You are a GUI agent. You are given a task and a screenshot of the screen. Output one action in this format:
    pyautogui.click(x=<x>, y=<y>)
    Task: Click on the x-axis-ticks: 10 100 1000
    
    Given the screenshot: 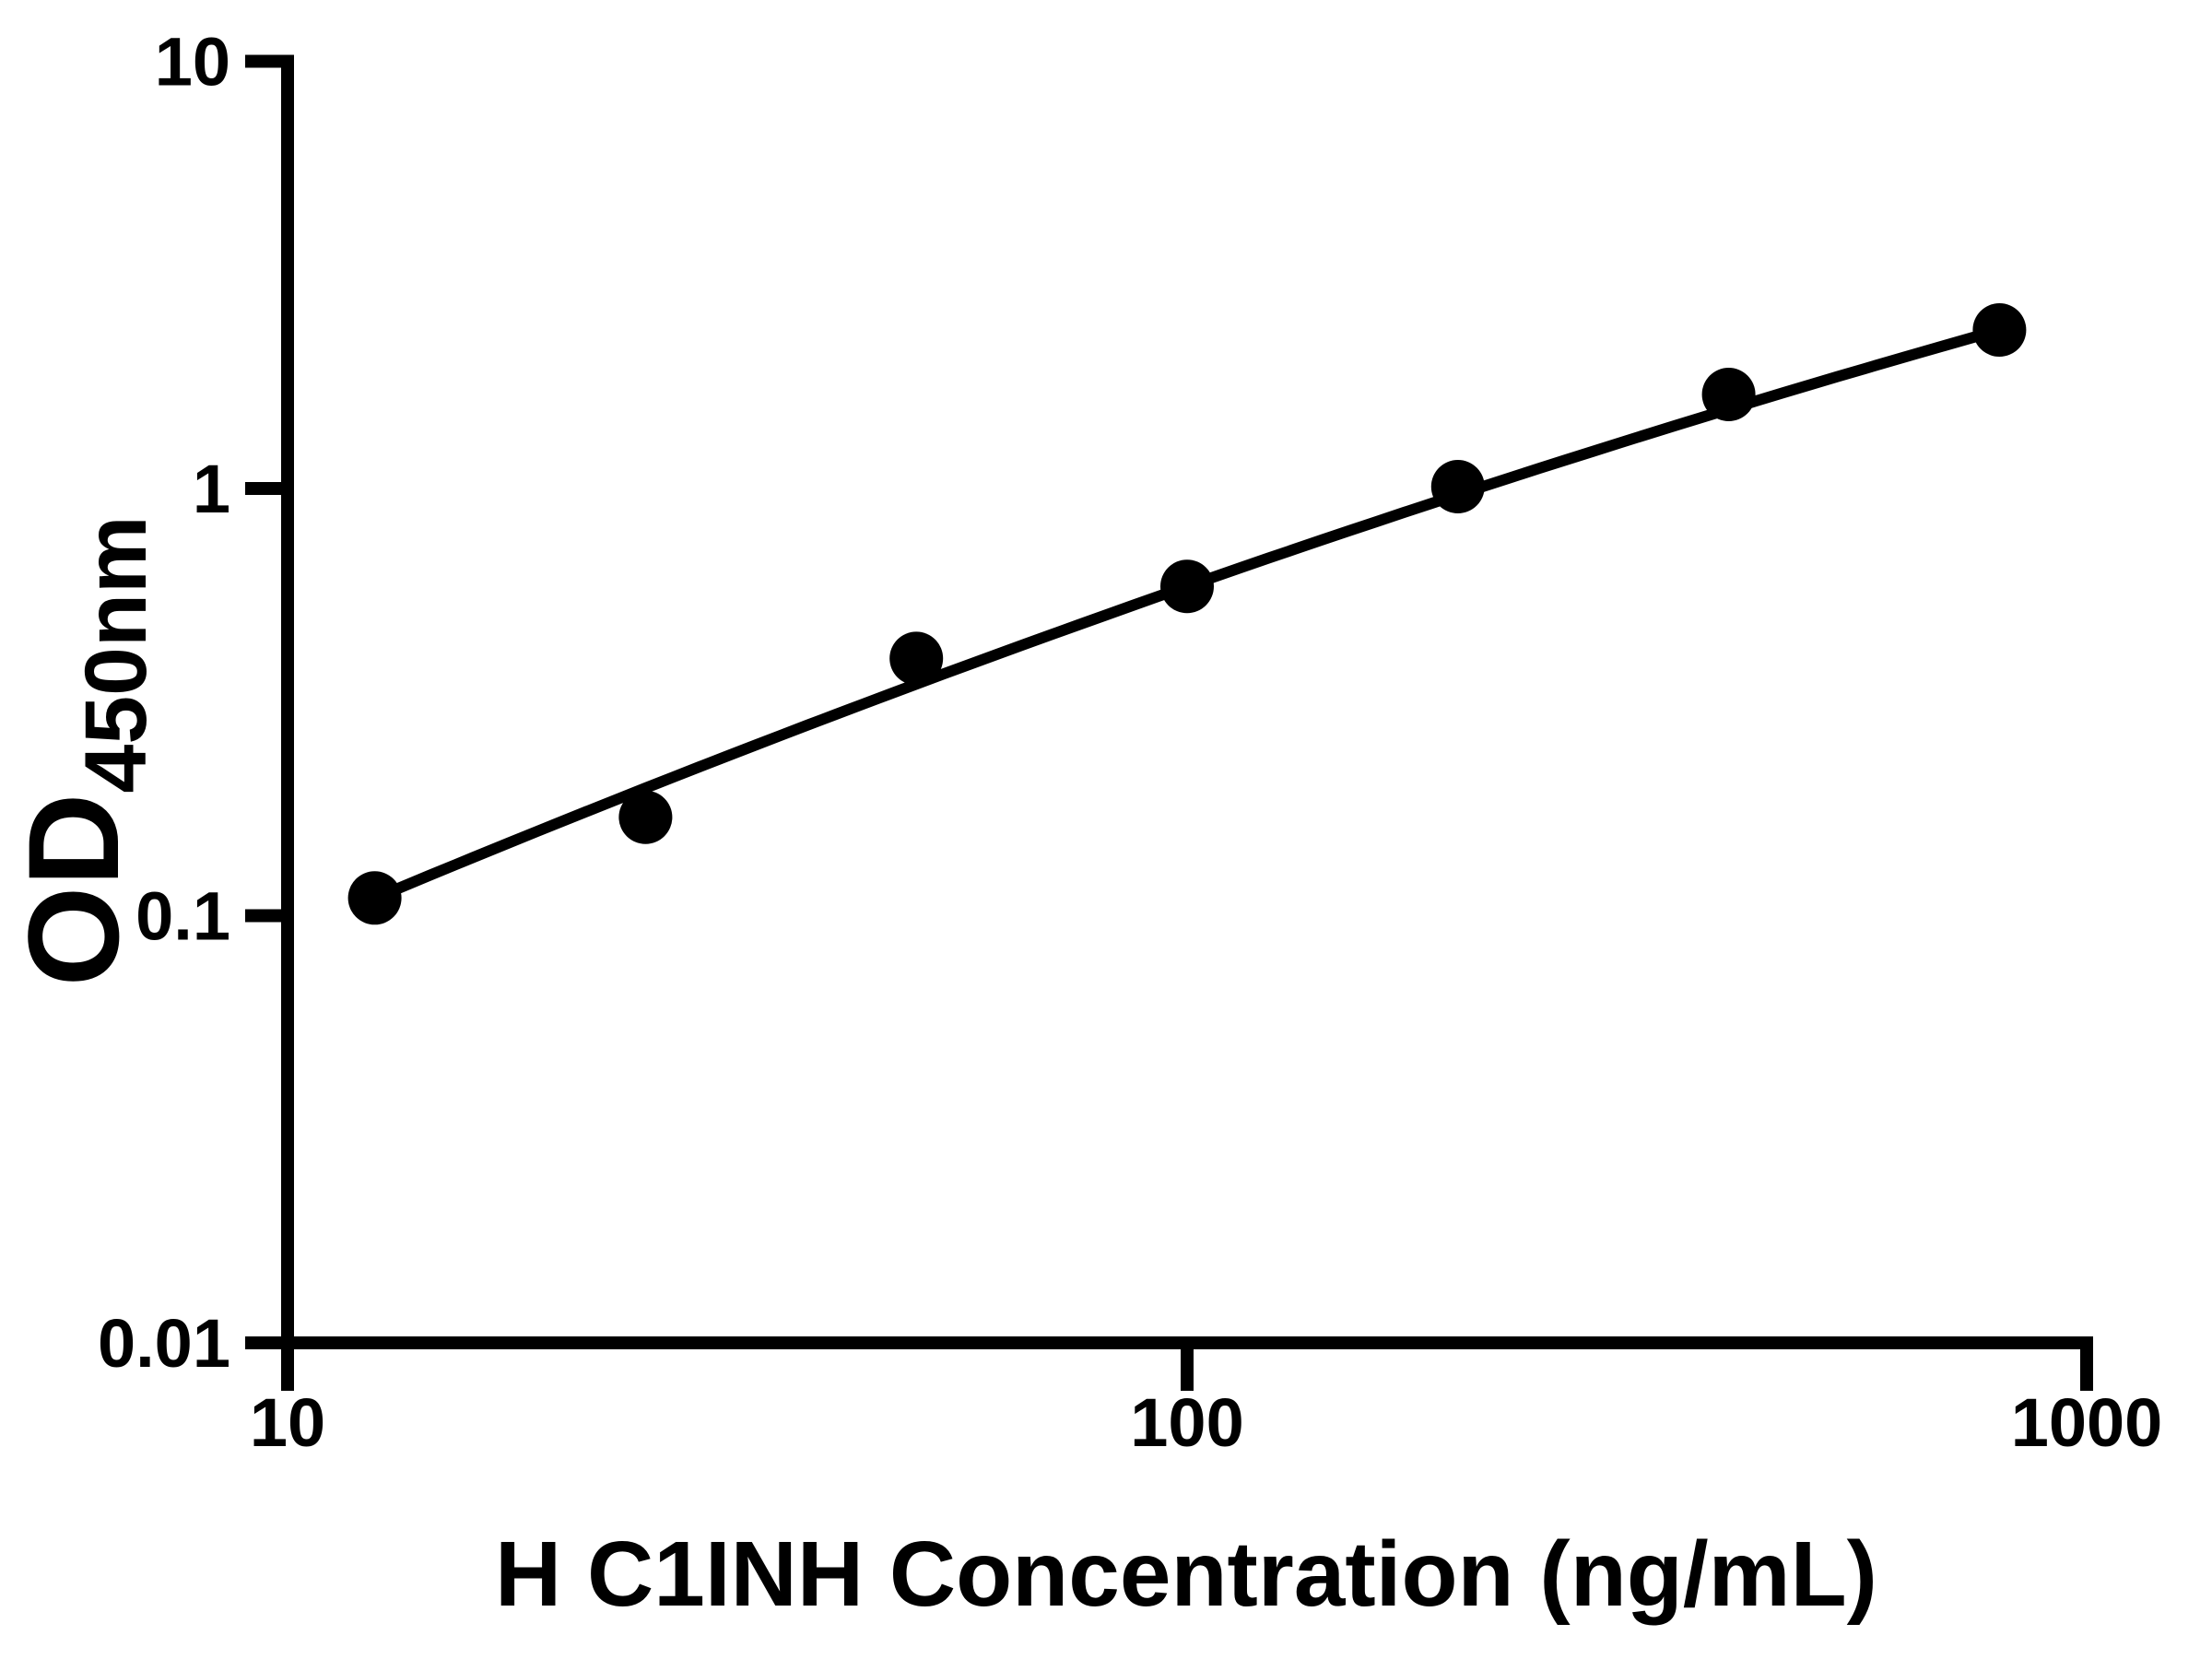 What is the action you would take?
    pyautogui.click(x=1206, y=1402)
    